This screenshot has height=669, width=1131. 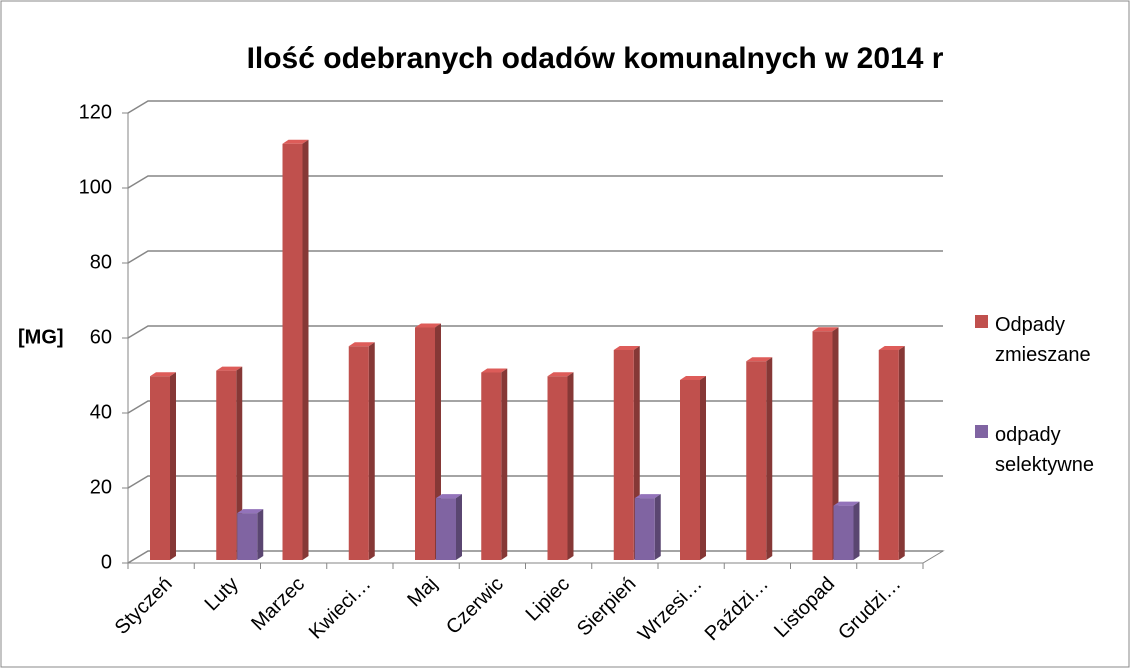 What do you see at coordinates (101, 487) in the screenshot?
I see `y-tick-label: 20` at bounding box center [101, 487].